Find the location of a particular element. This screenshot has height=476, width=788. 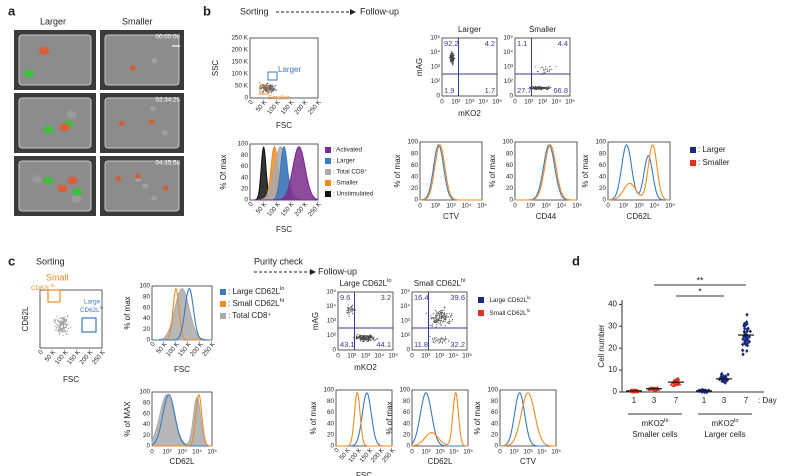

plot-title: Small CD62Lhi is located at coordinates (440, 283).